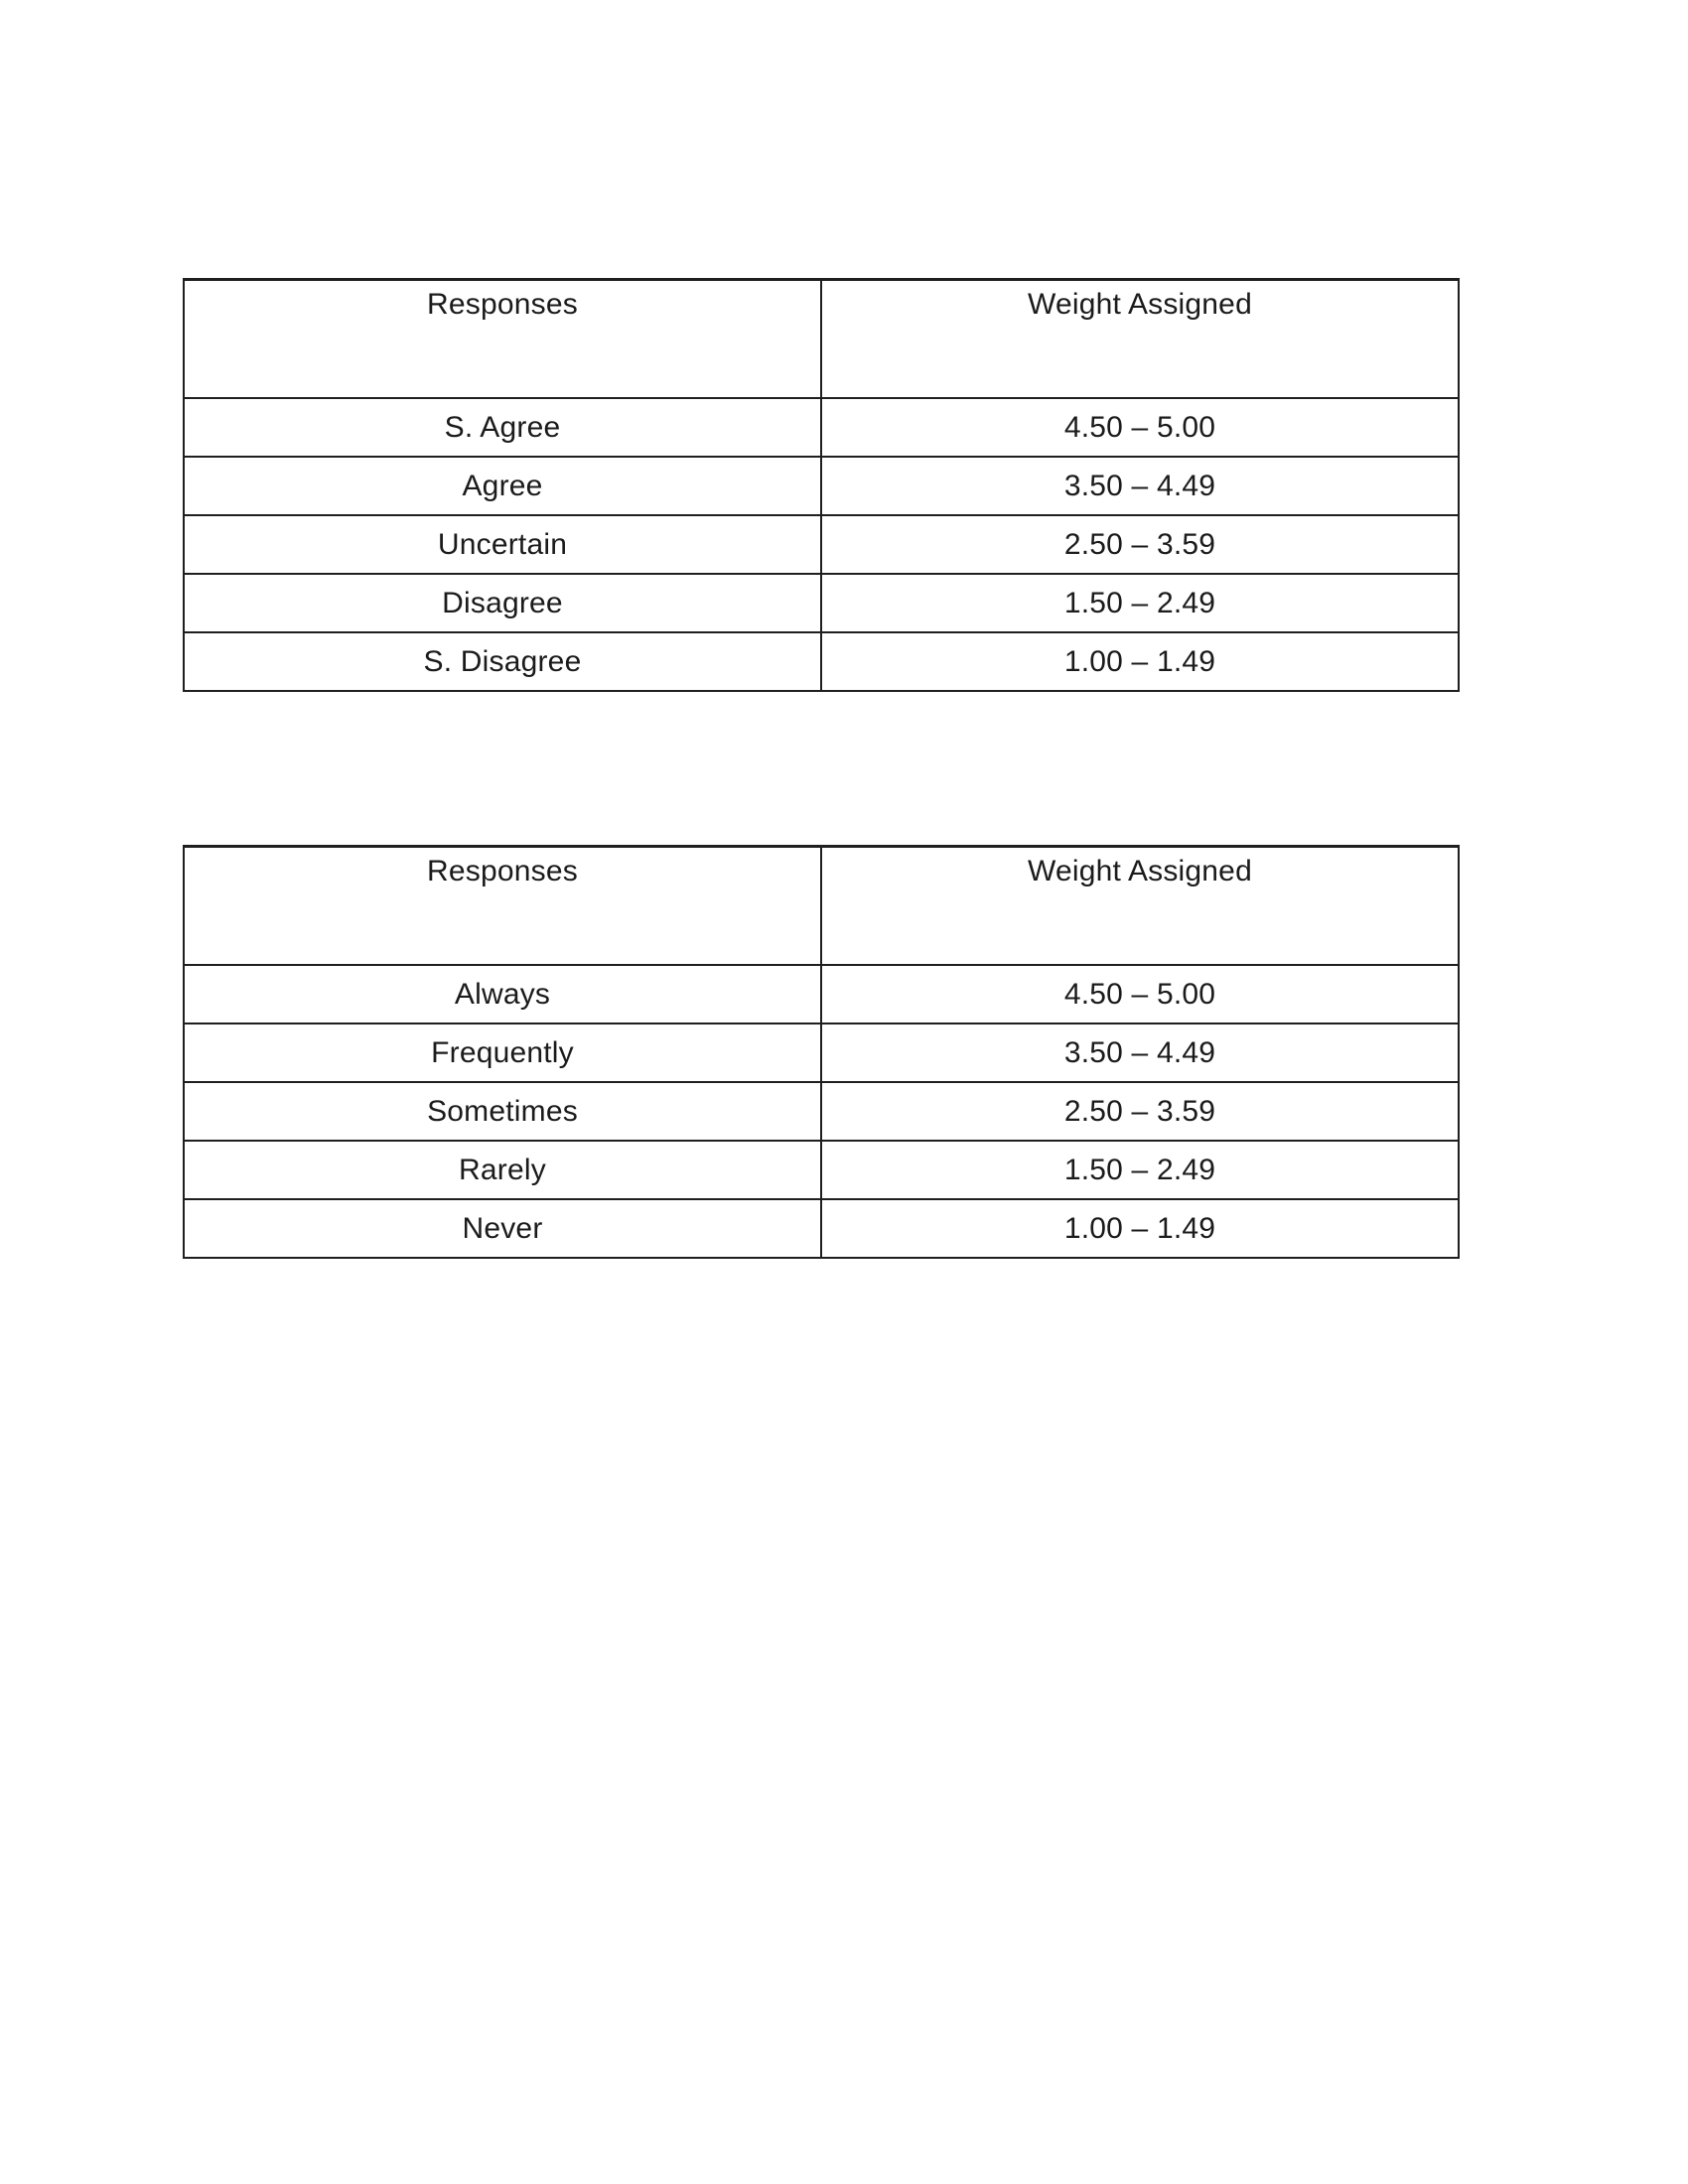 This screenshot has width=1688, height=2184. I want to click on table-row: Rarely 1.50 – 2.49, so click(821, 1170).